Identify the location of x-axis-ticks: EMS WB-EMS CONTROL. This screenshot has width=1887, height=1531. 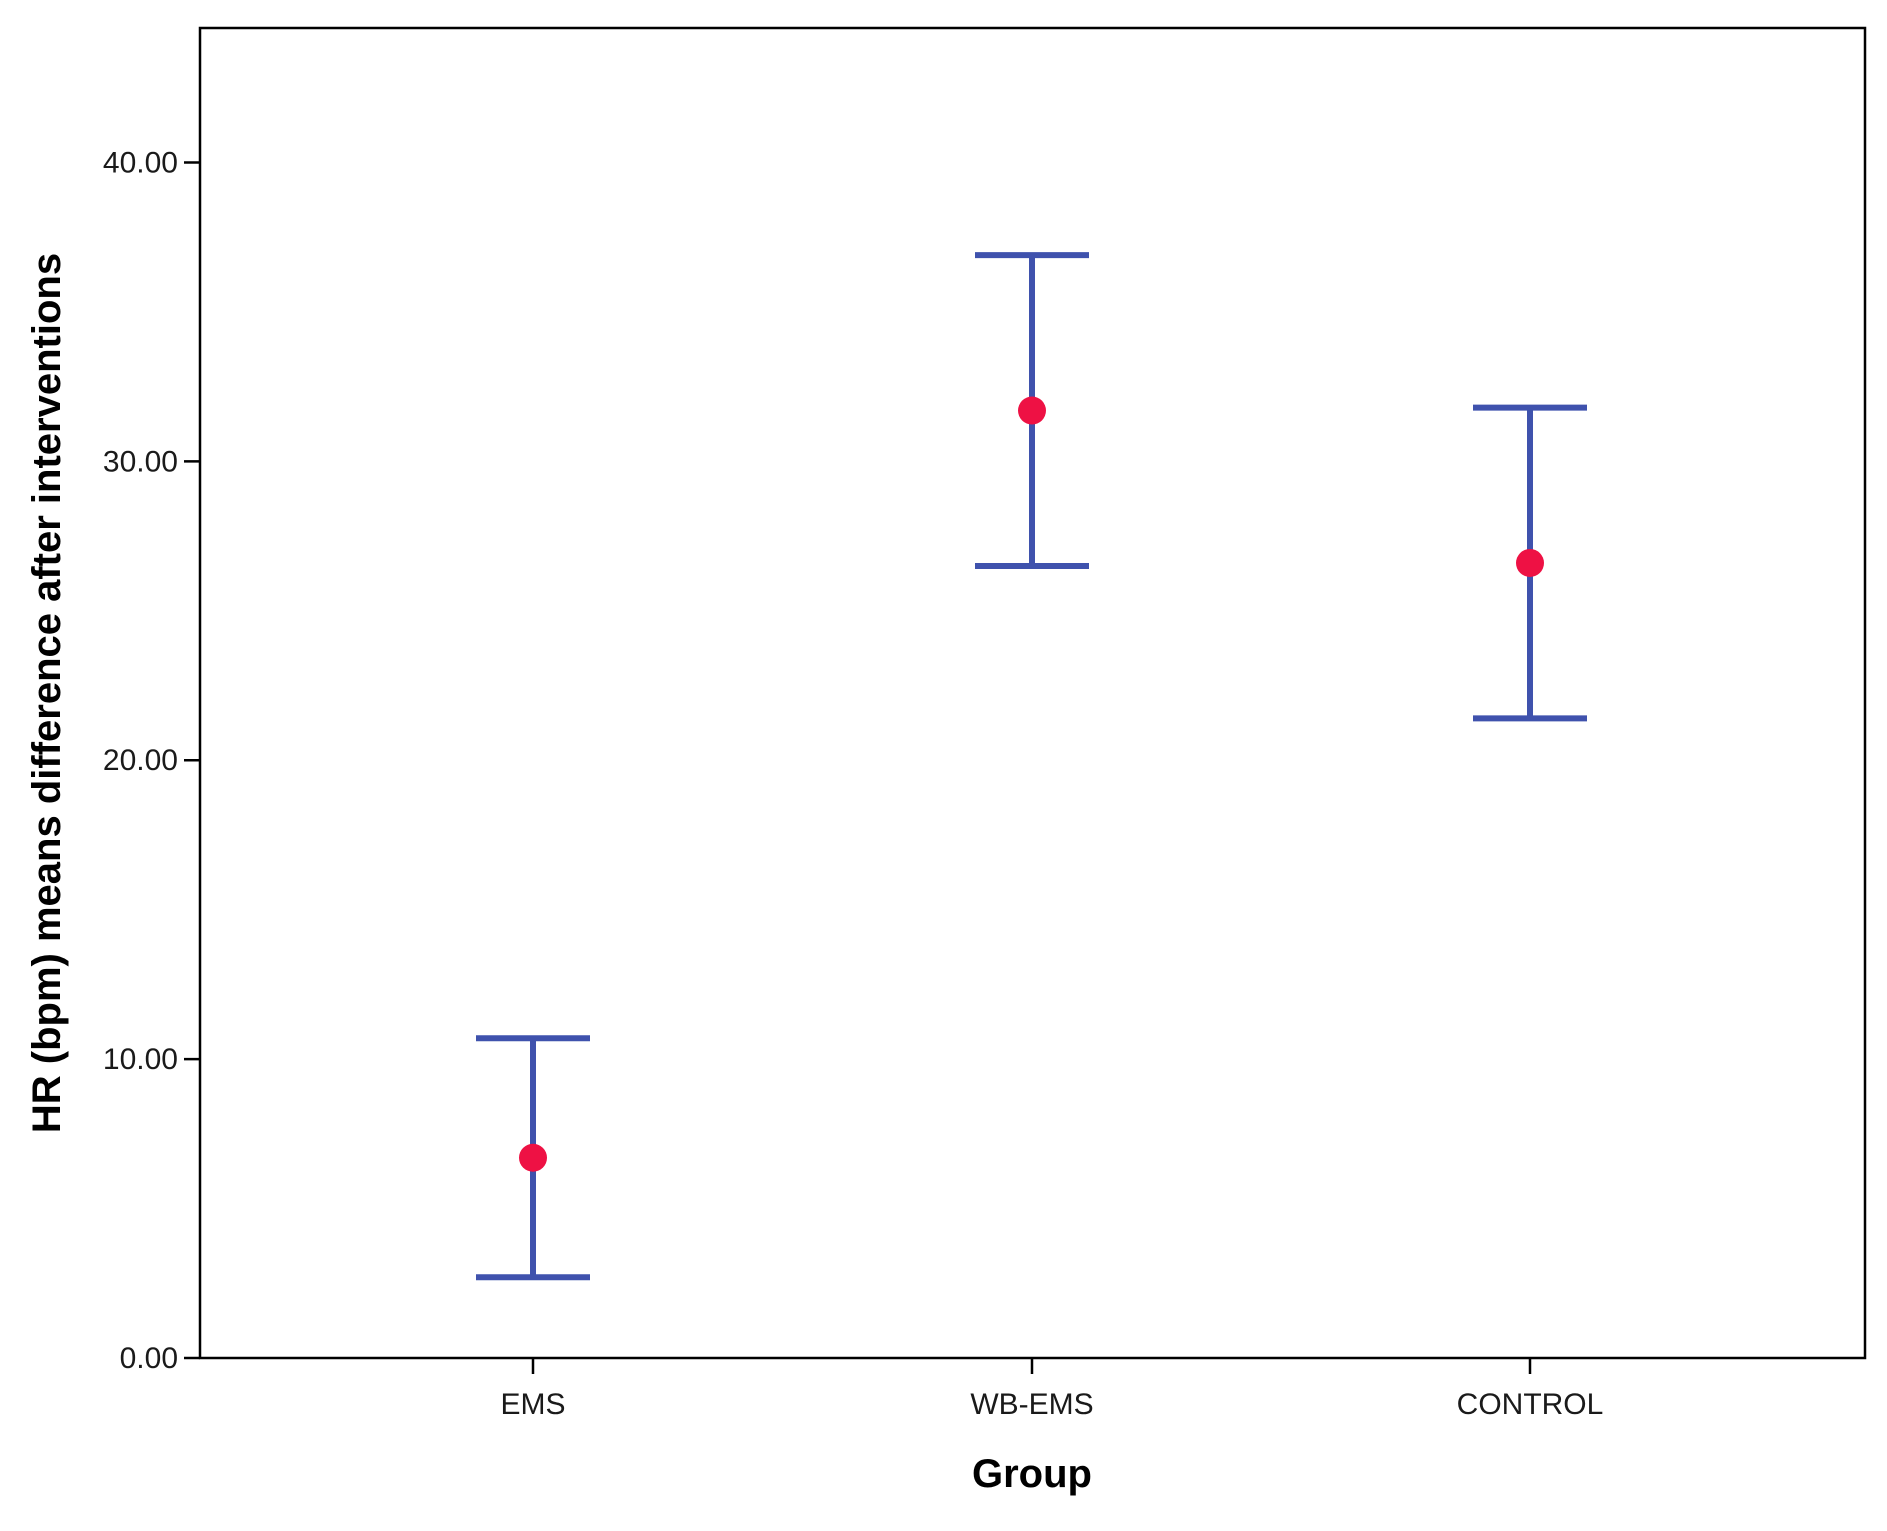
(1051, 1389).